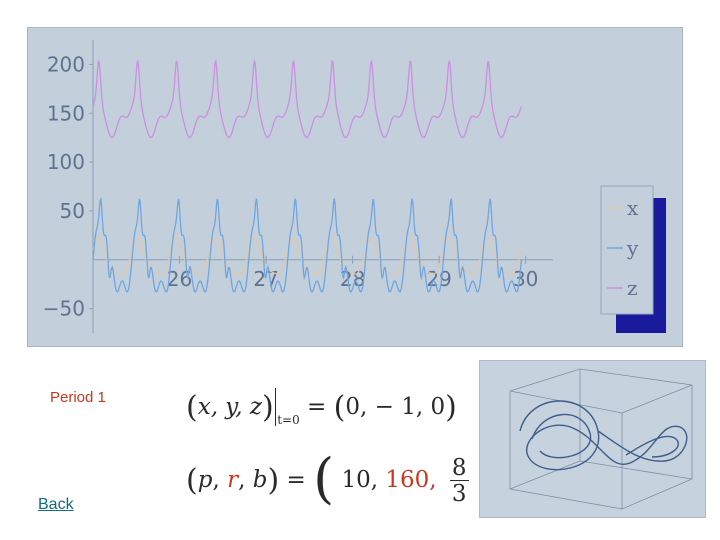  I want to click on frac-numerator: 8, so click(459, 467).